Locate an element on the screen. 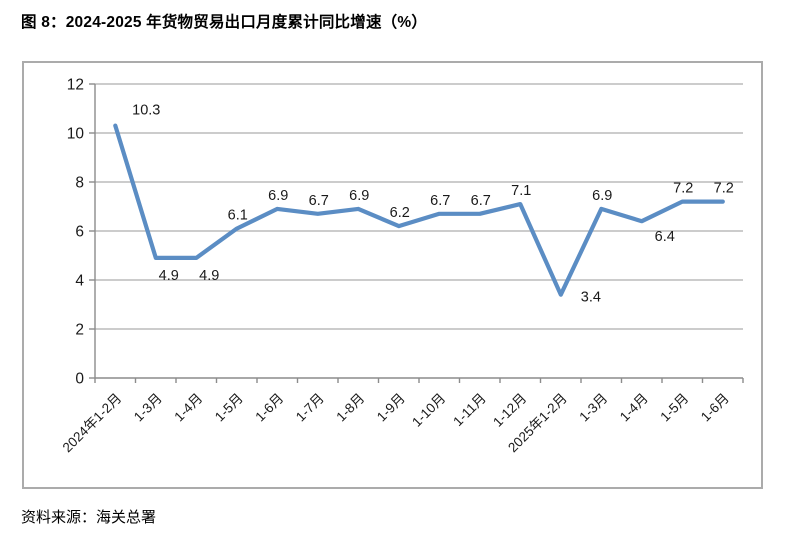  y-axis-label: 10 is located at coordinates (76, 134).